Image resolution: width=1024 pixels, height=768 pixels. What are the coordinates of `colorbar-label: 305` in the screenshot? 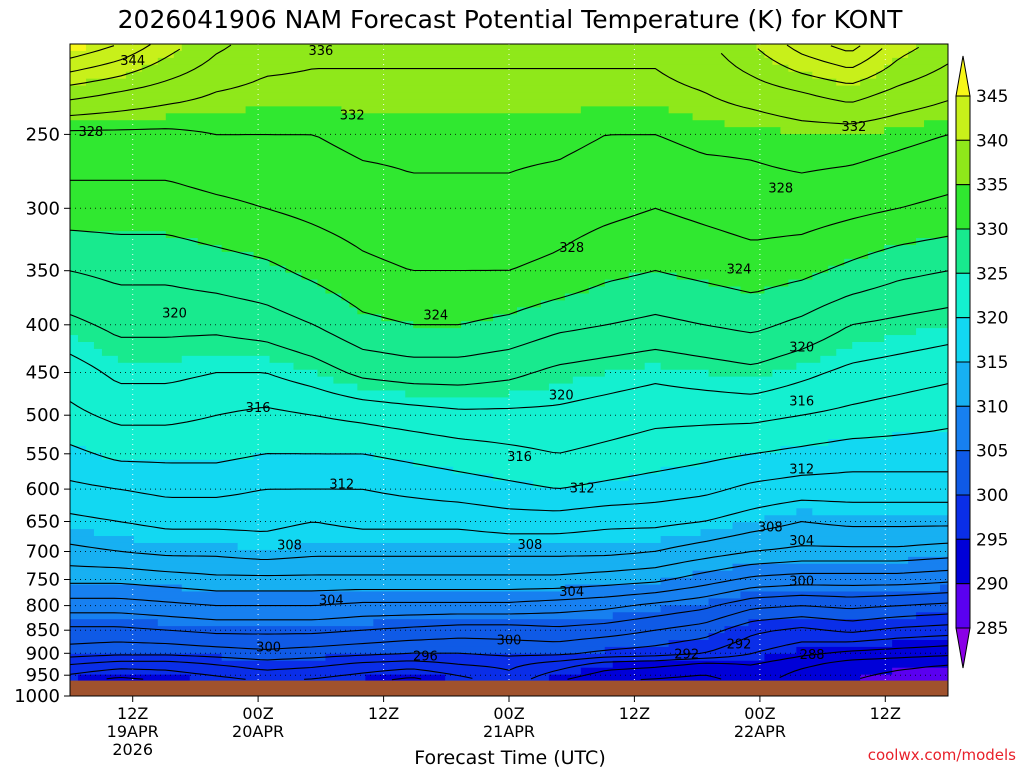 It's located at (992, 452).